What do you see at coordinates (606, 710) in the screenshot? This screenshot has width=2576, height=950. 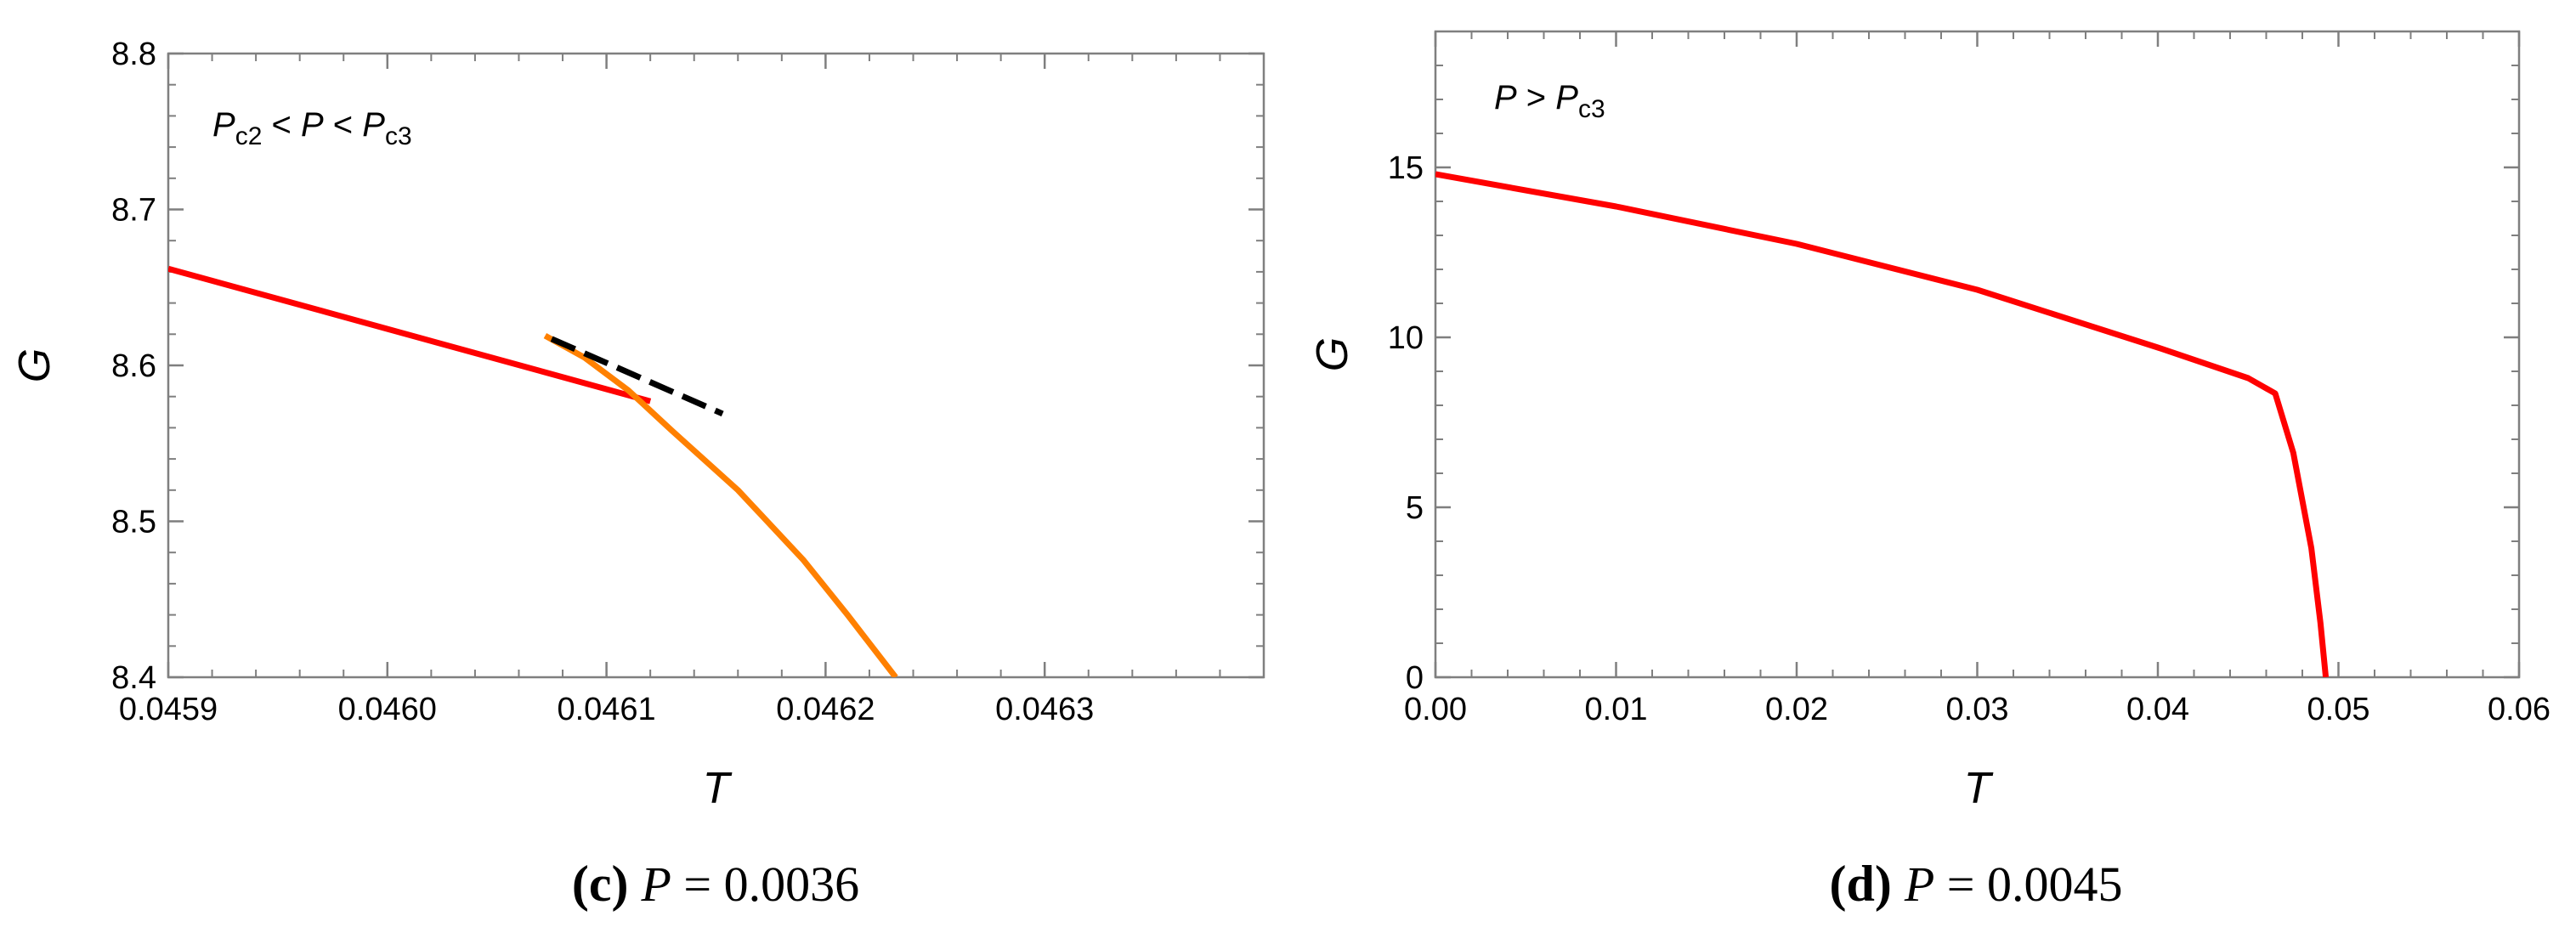 I see `x-tick-label: 0.0461` at bounding box center [606, 710].